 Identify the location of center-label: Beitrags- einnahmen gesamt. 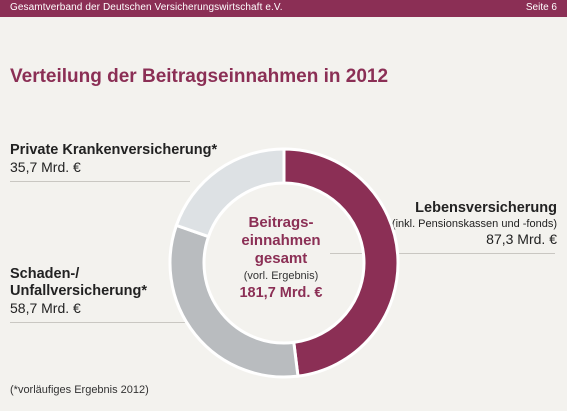
(281, 241).